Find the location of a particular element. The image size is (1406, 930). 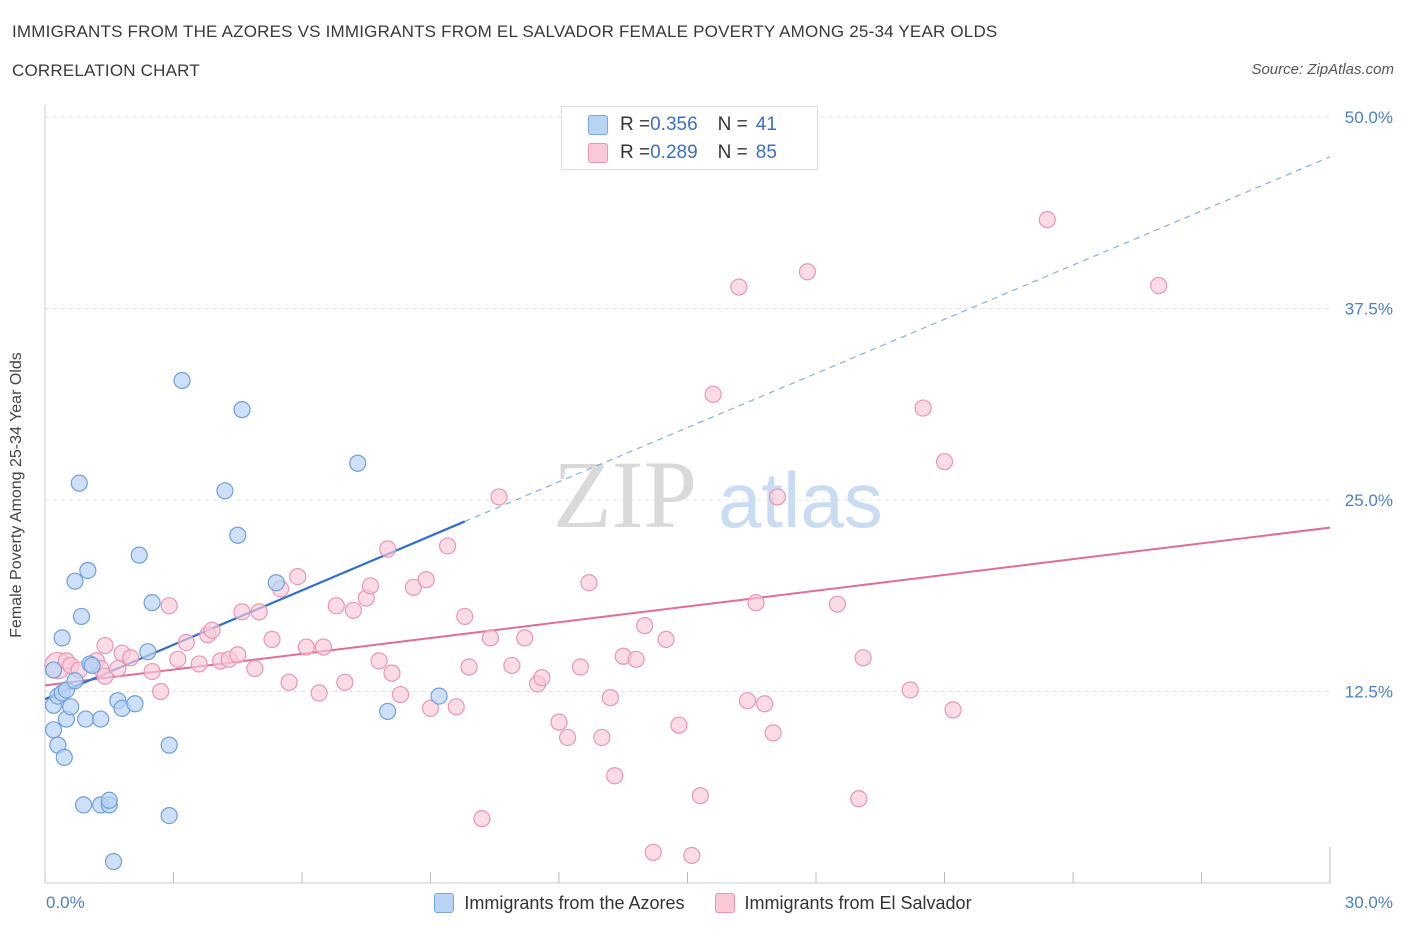

y-tick-label-0: 12.5% is located at coordinates (1369, 692).